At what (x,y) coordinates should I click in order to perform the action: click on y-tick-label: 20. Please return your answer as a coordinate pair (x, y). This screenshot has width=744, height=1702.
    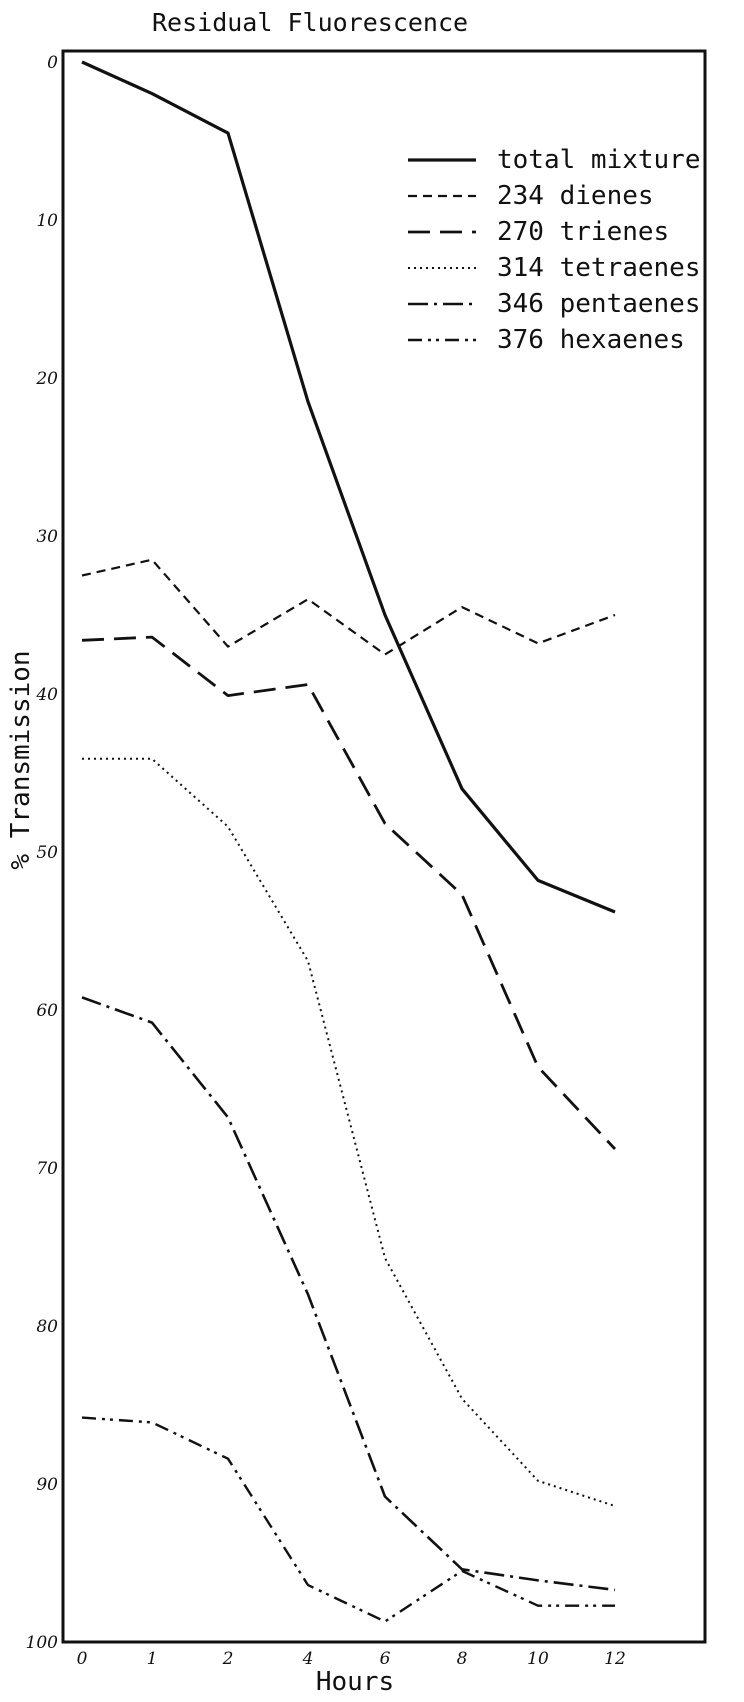
    Looking at the image, I should click on (46, 379).